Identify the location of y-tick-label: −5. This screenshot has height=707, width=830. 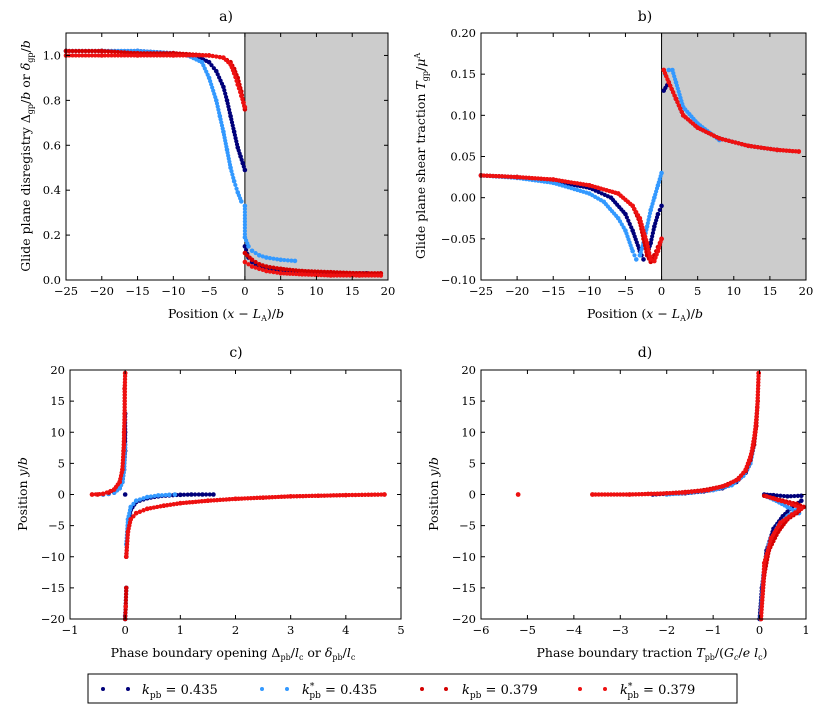
(467, 526).